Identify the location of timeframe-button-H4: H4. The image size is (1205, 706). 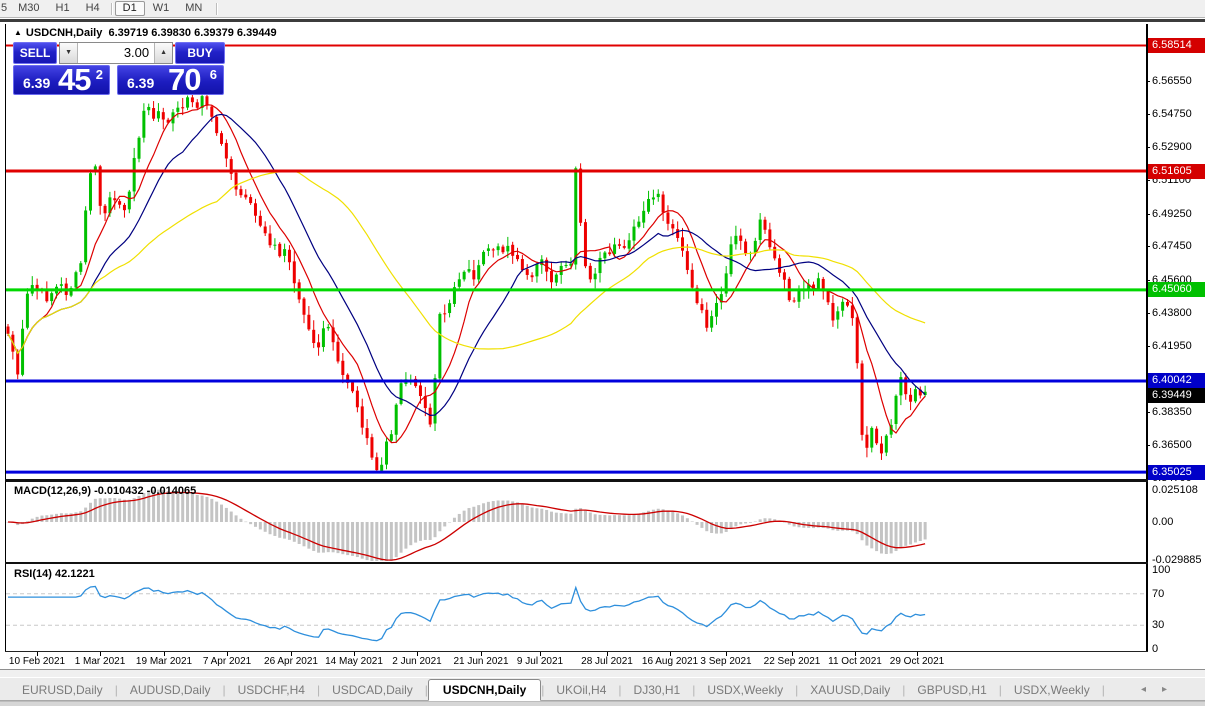
(92, 8).